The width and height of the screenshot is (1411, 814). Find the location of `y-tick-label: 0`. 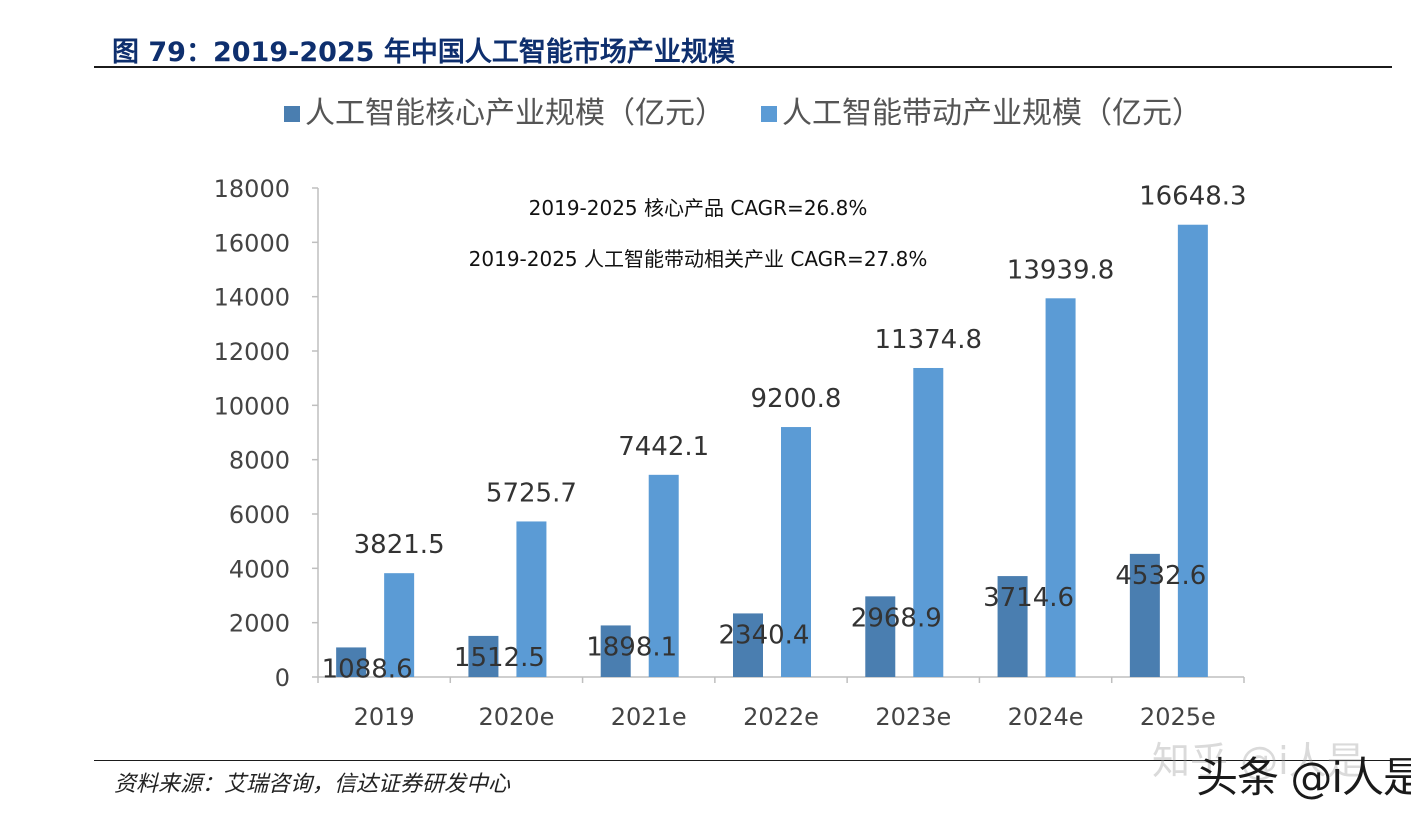

y-tick-label: 0 is located at coordinates (282, 678).